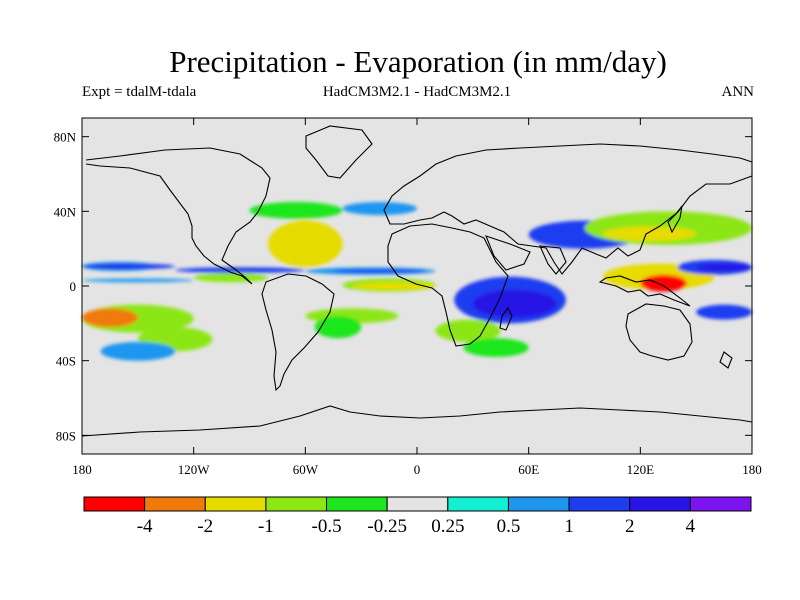 Image resolution: width=800 pixels, height=600 pixels. Describe the element at coordinates (448, 285) in the screenshot. I see `coast-africa` at that location.